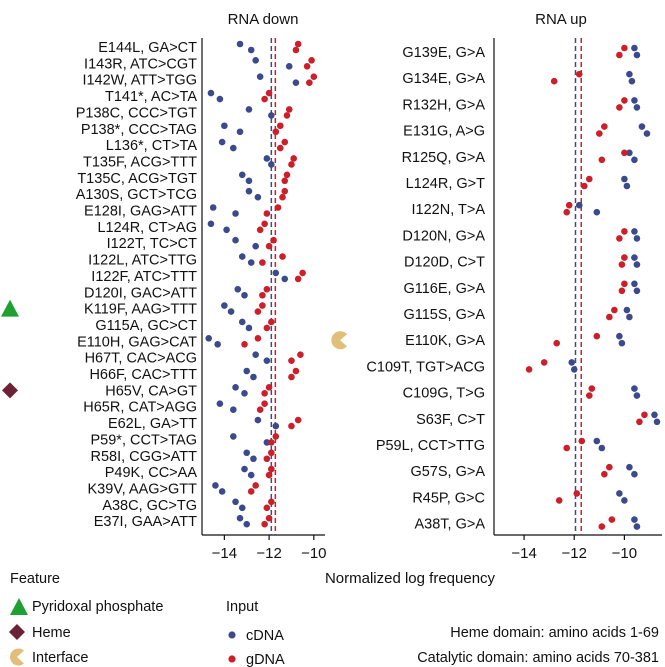 This screenshot has width=665, height=667. What do you see at coordinates (430, 446) in the screenshot?
I see `row-label-p59l-cct-ttg: P59L, CCT>TTG` at bounding box center [430, 446].